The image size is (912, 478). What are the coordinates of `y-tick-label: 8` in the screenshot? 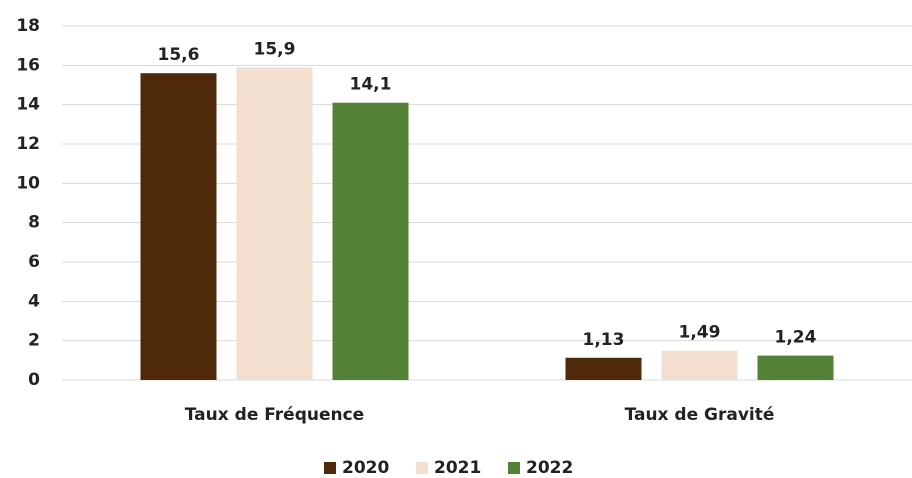 It's located at (34, 223).